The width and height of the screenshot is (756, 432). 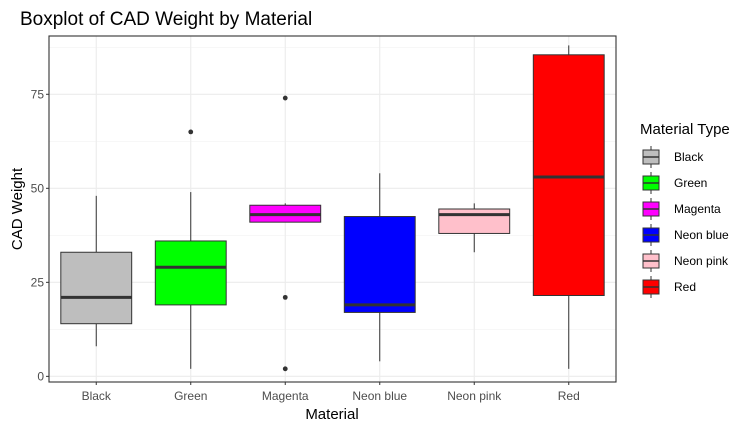 What do you see at coordinates (701, 235) in the screenshot?
I see `legend-label: Neon blue` at bounding box center [701, 235].